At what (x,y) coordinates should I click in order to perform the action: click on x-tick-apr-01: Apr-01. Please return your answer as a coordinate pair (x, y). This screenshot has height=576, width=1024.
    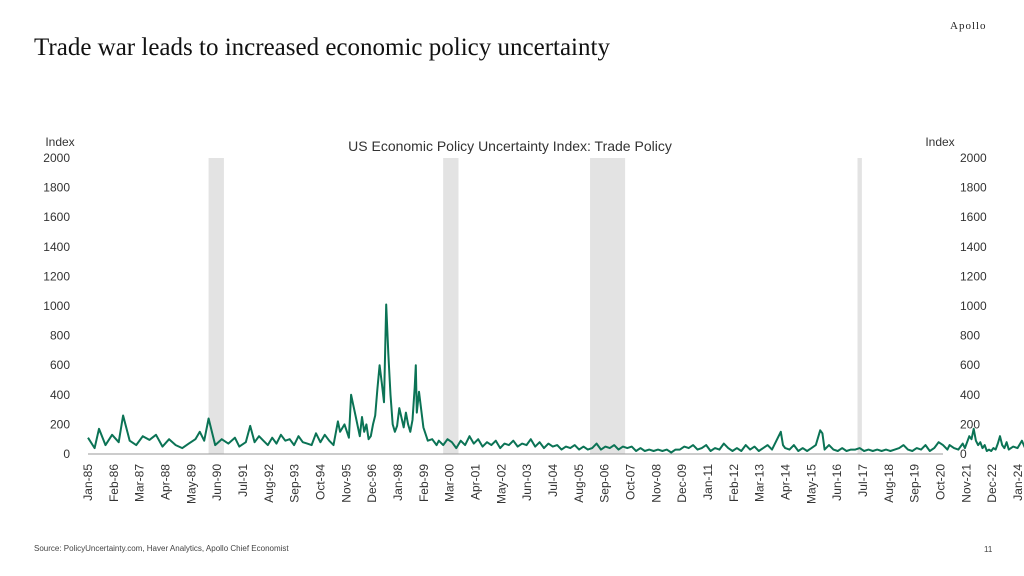
    Looking at the image, I should click on (476, 482).